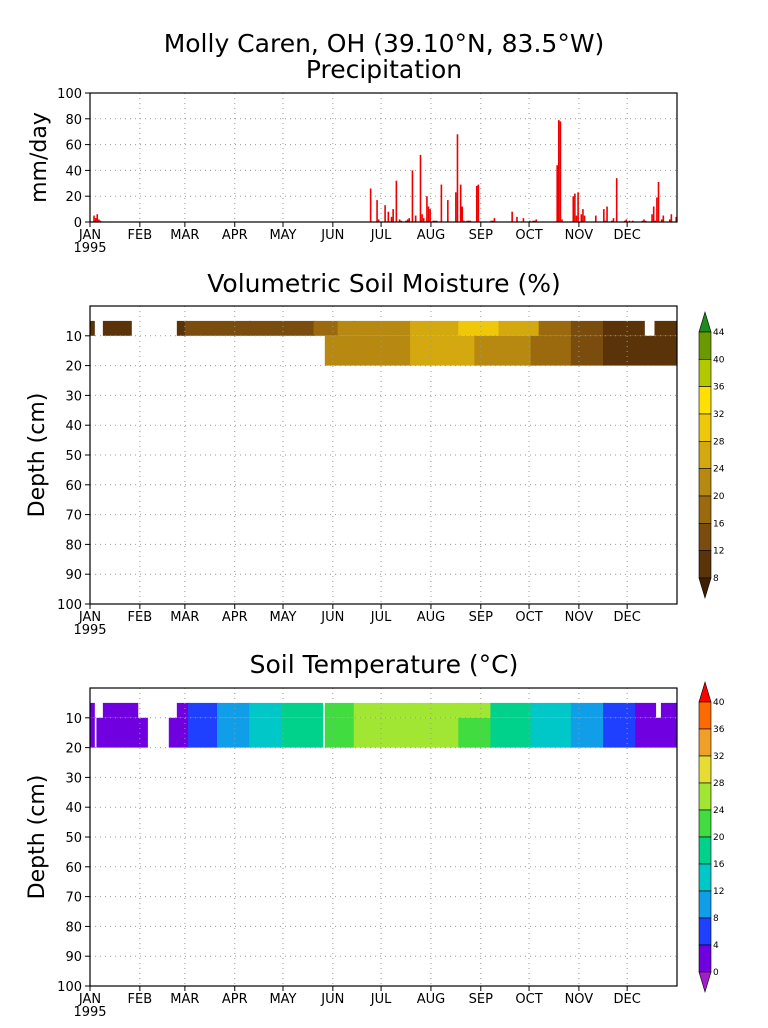 This screenshot has height=1028, width=768. What do you see at coordinates (719, 784) in the screenshot?
I see `temperature-colorbar-label: 28` at bounding box center [719, 784].